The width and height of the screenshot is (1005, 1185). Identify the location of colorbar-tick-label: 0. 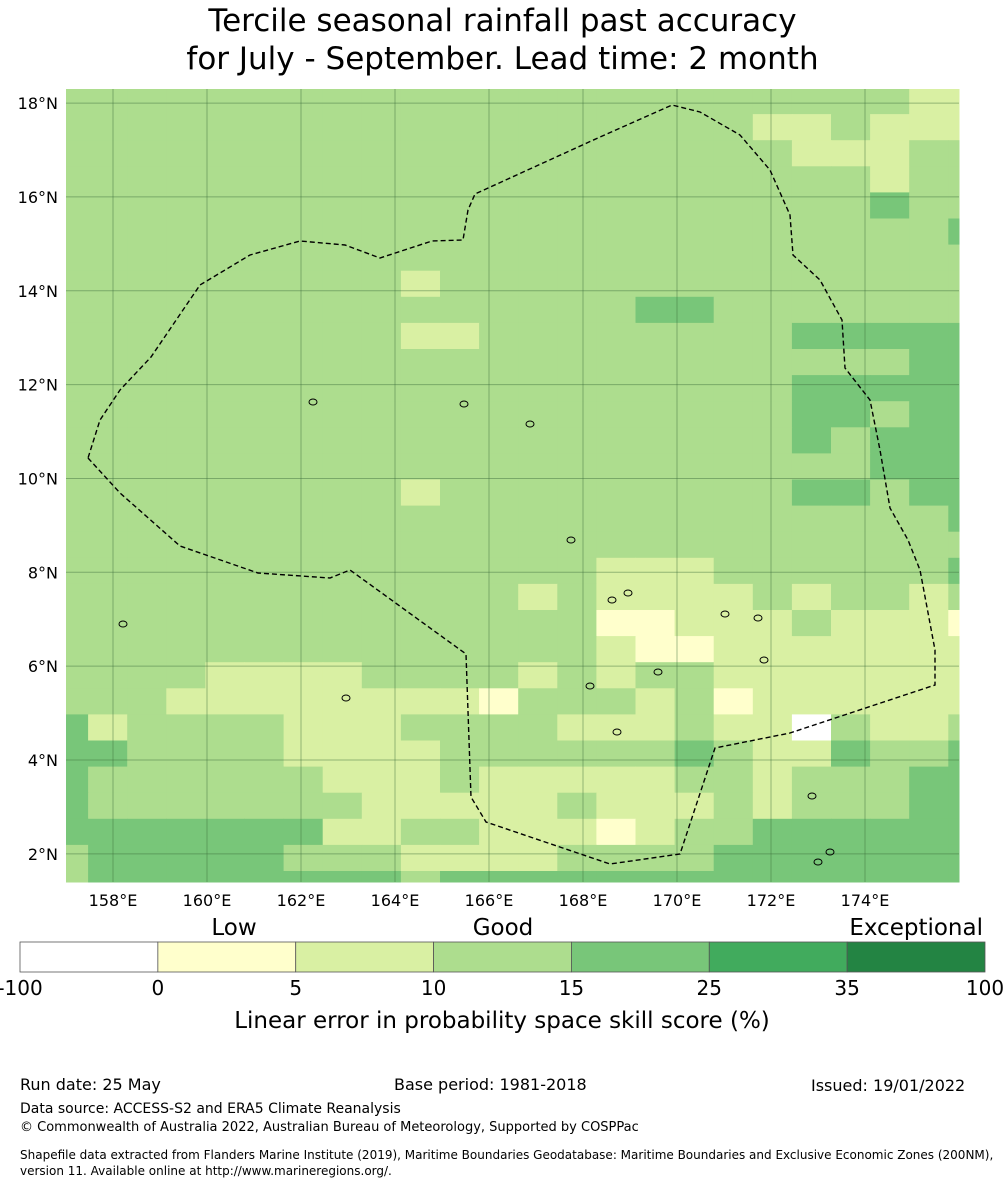
(157, 988).